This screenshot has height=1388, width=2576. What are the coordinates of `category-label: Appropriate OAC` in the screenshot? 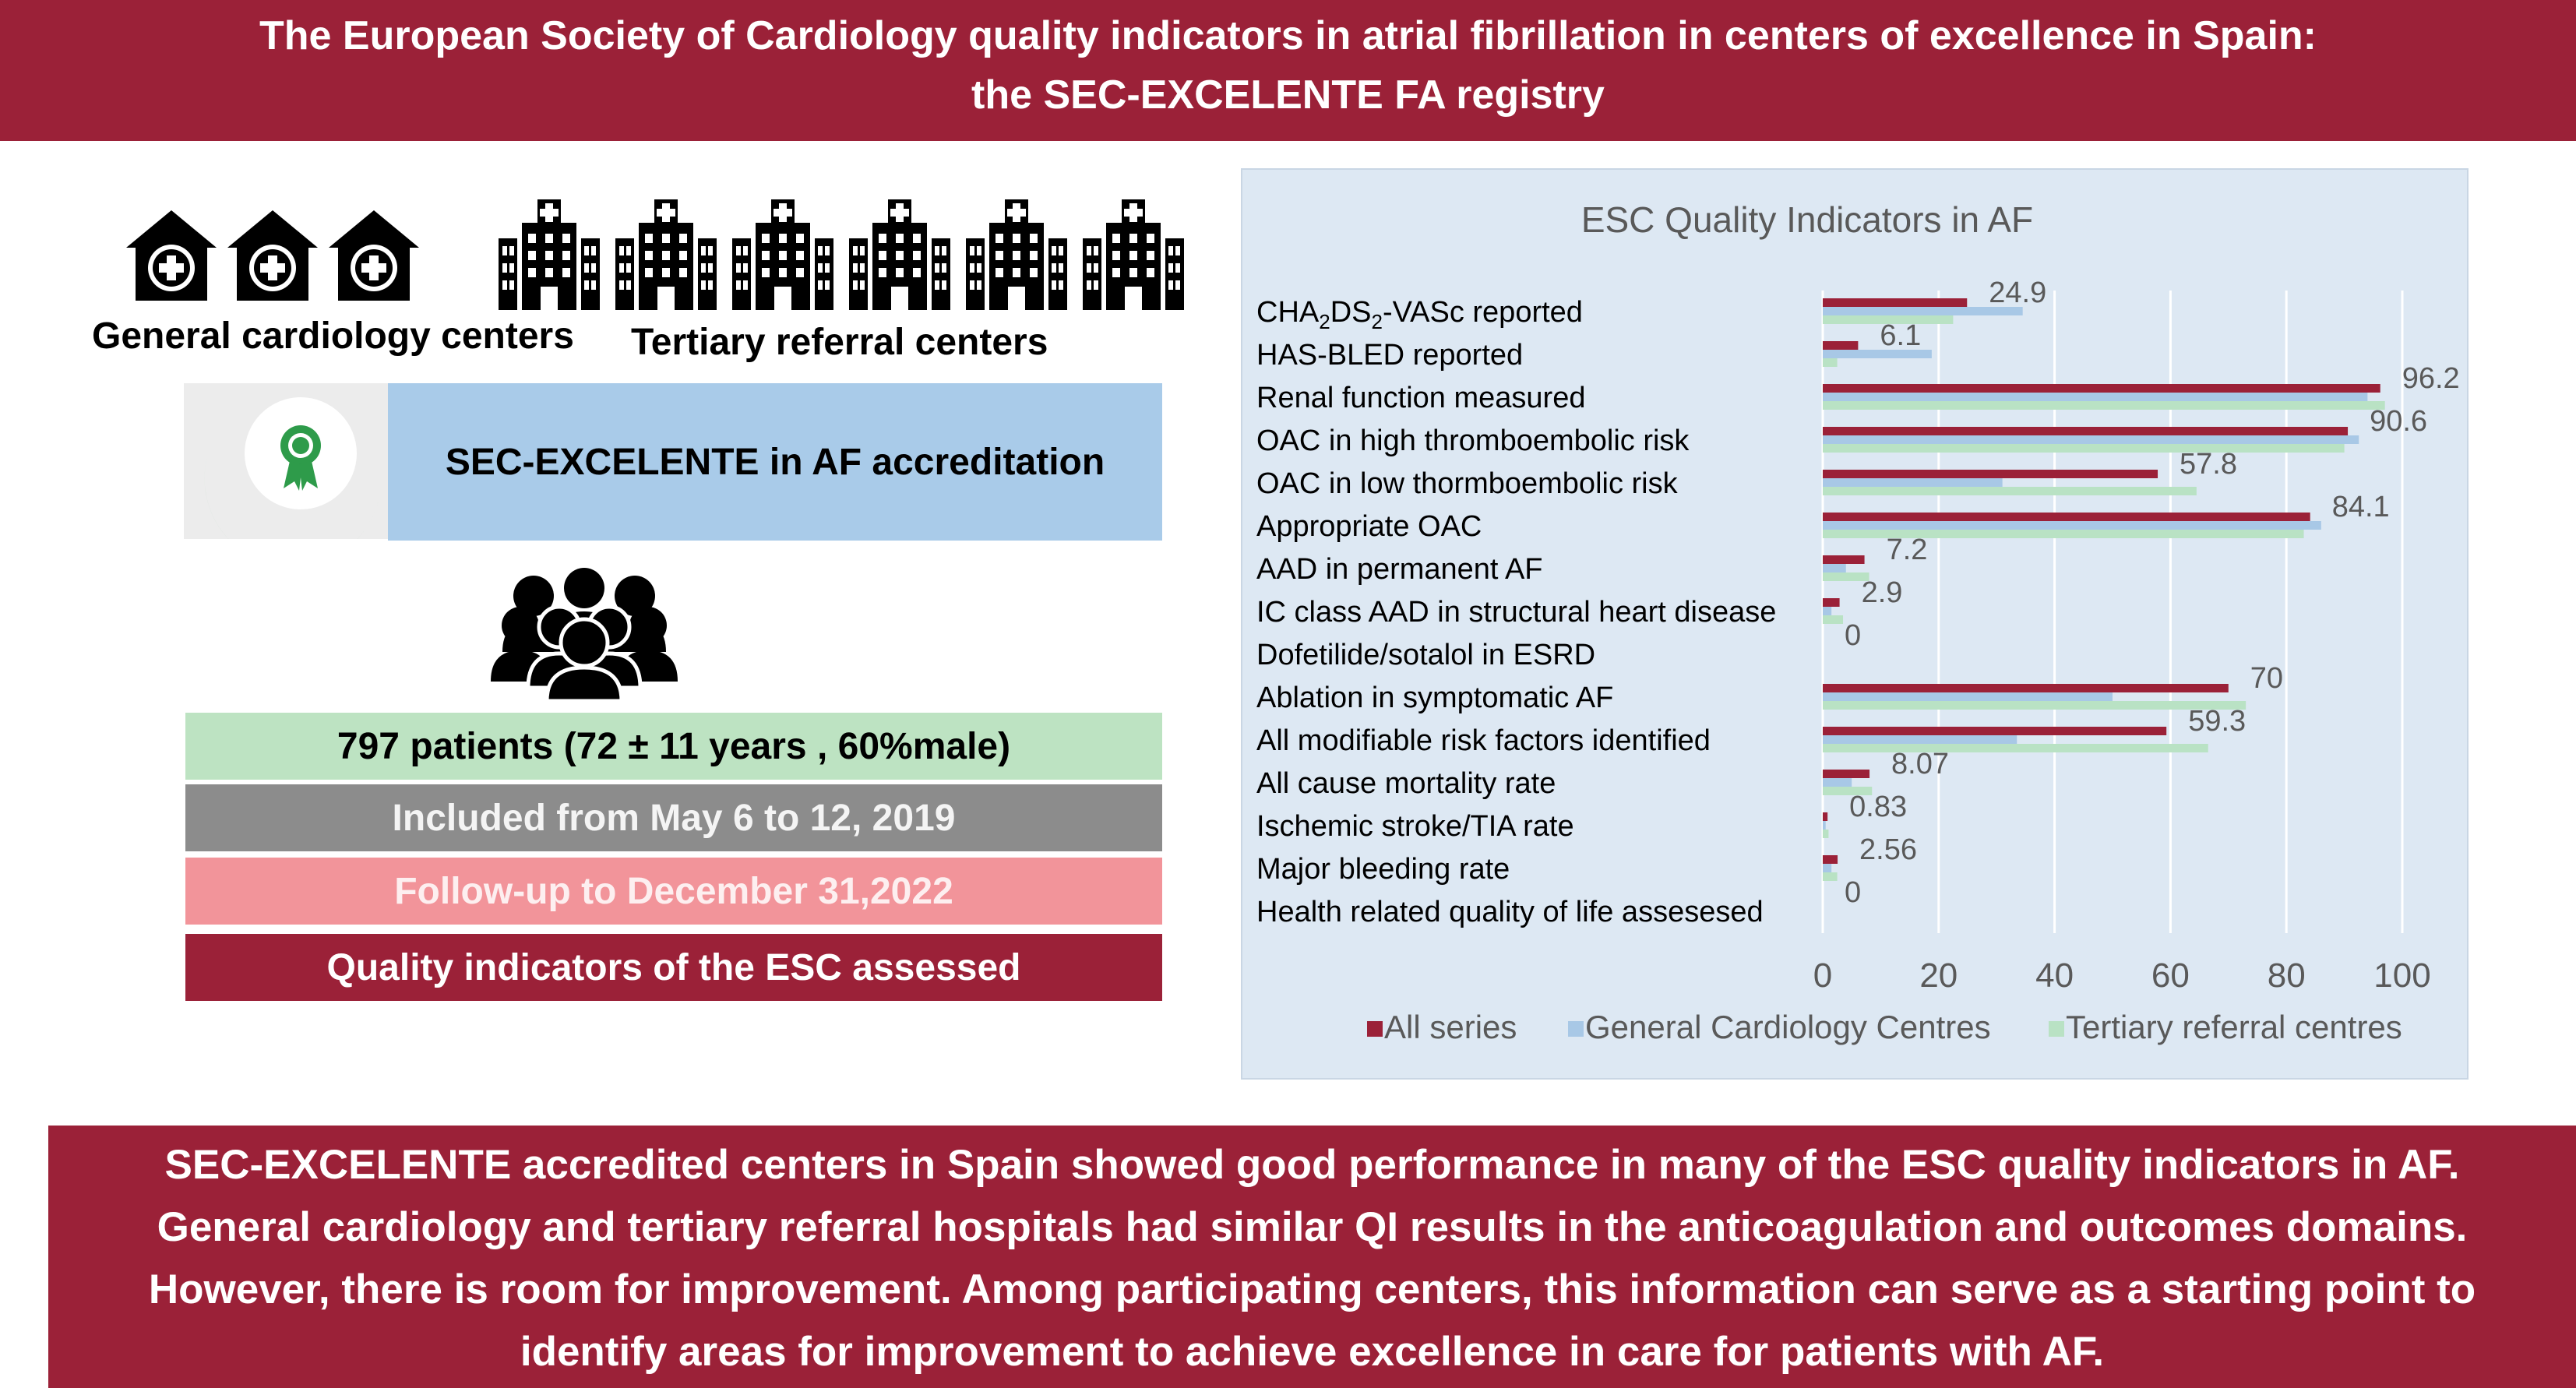 It's located at (1369, 526).